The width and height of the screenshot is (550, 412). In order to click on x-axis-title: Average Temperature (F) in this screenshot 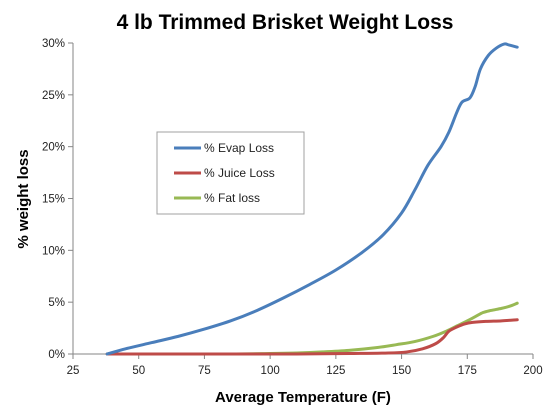, I will do `click(303, 397)`.